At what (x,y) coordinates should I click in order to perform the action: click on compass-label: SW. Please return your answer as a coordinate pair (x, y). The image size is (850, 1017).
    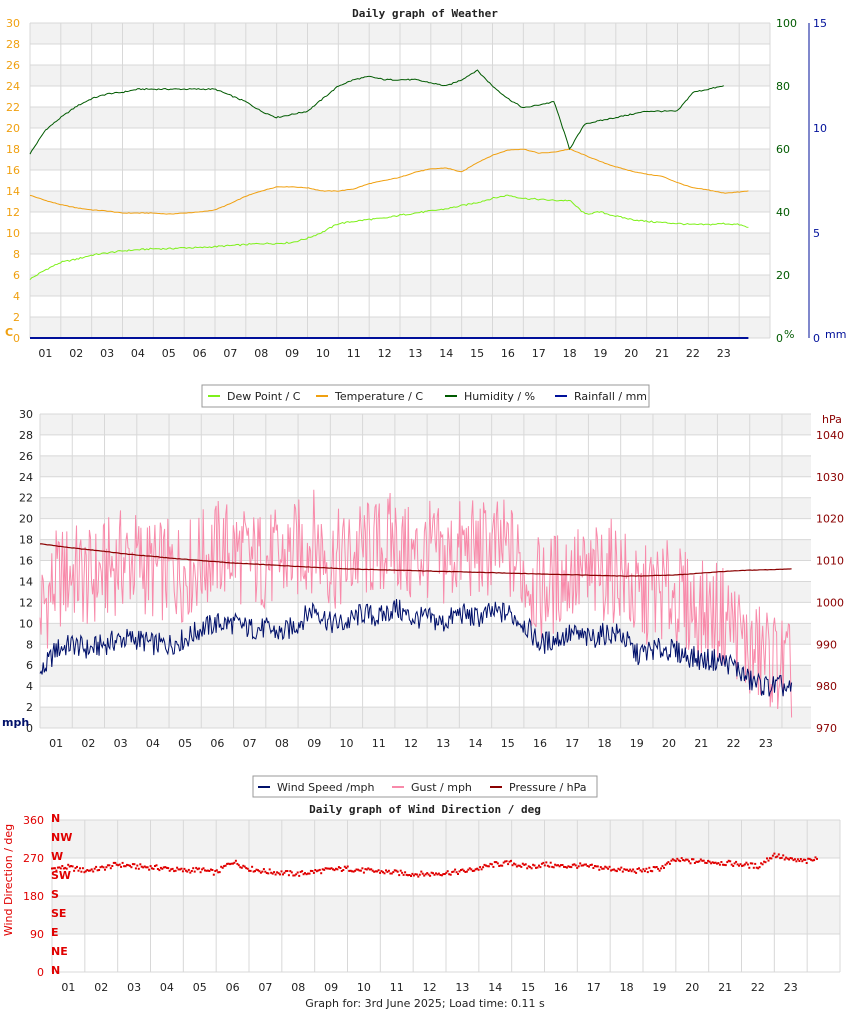
    Looking at the image, I should click on (61, 875).